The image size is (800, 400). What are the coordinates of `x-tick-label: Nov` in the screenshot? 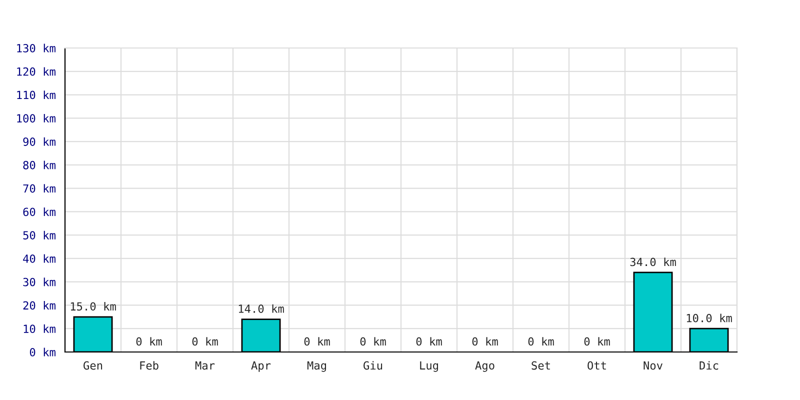 It's located at (653, 365).